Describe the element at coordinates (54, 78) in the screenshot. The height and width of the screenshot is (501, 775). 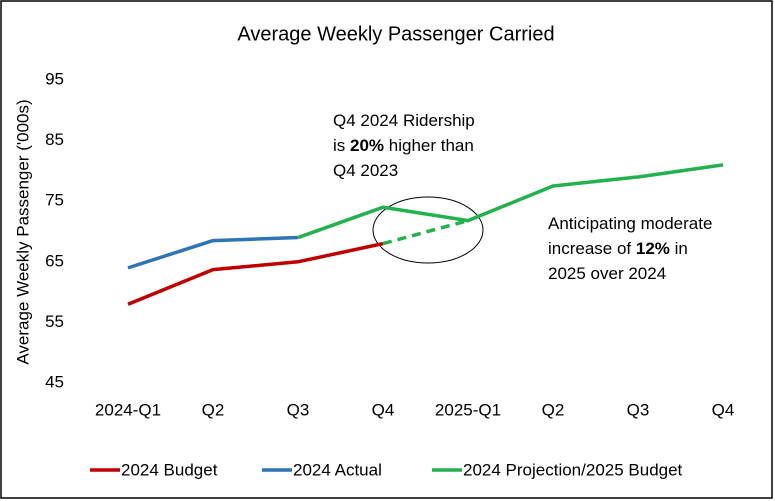
I see `y-tick-label: 95` at that location.